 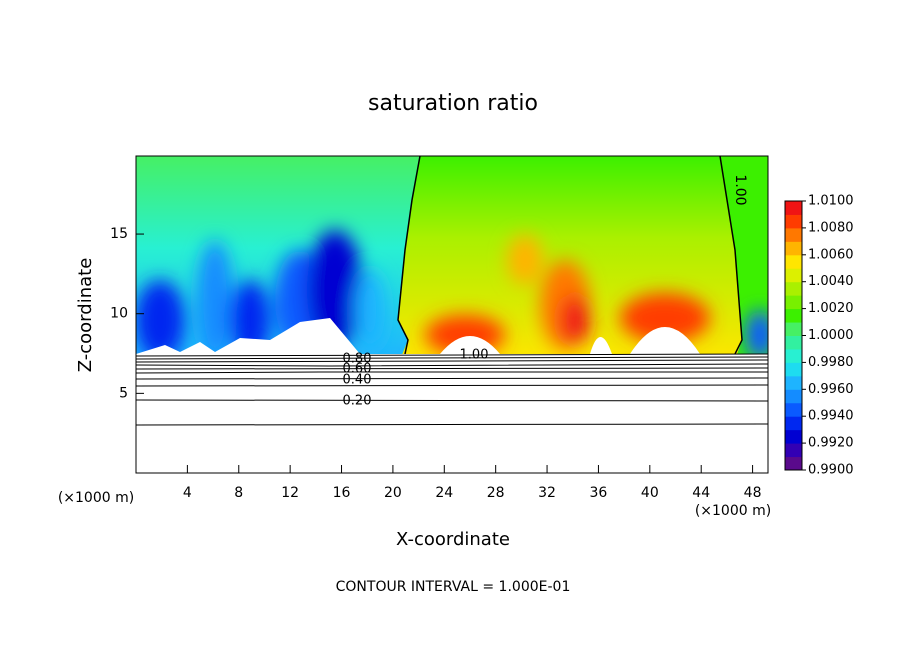 What do you see at coordinates (453, 587) in the screenshot?
I see `footnote: CONTOUR INTERVAL = 1.000E-01` at bounding box center [453, 587].